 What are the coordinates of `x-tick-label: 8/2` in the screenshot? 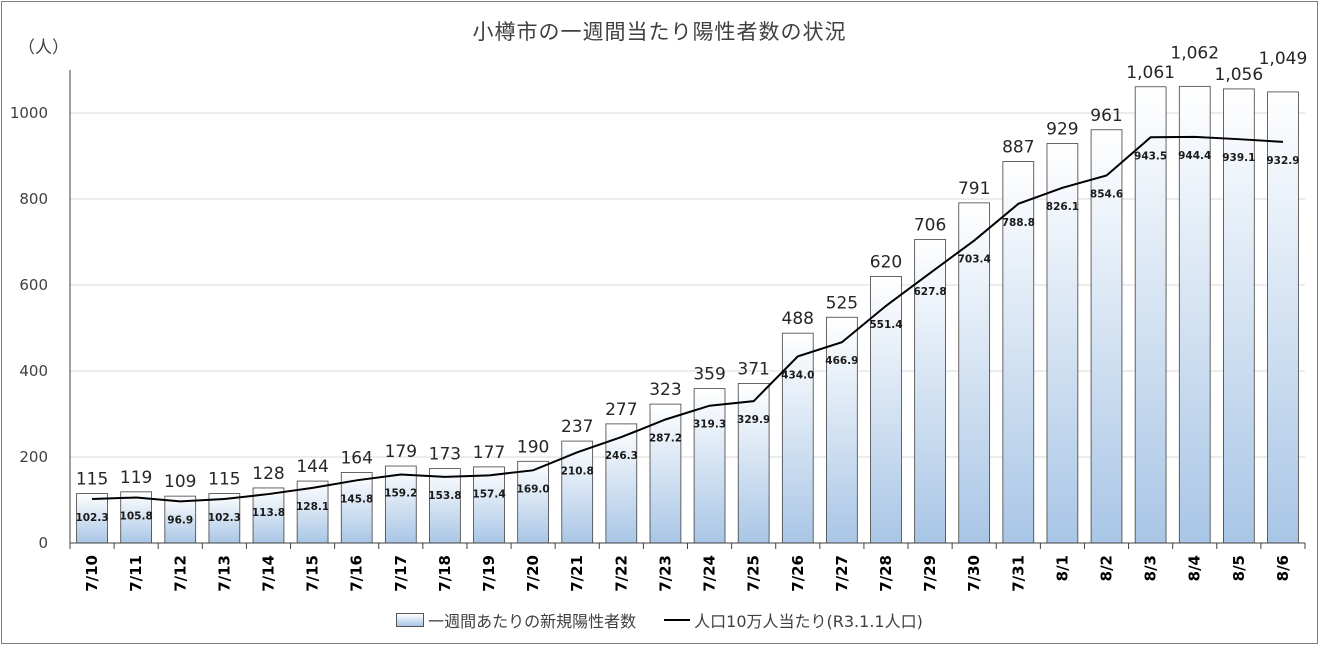 It's located at (1107, 568).